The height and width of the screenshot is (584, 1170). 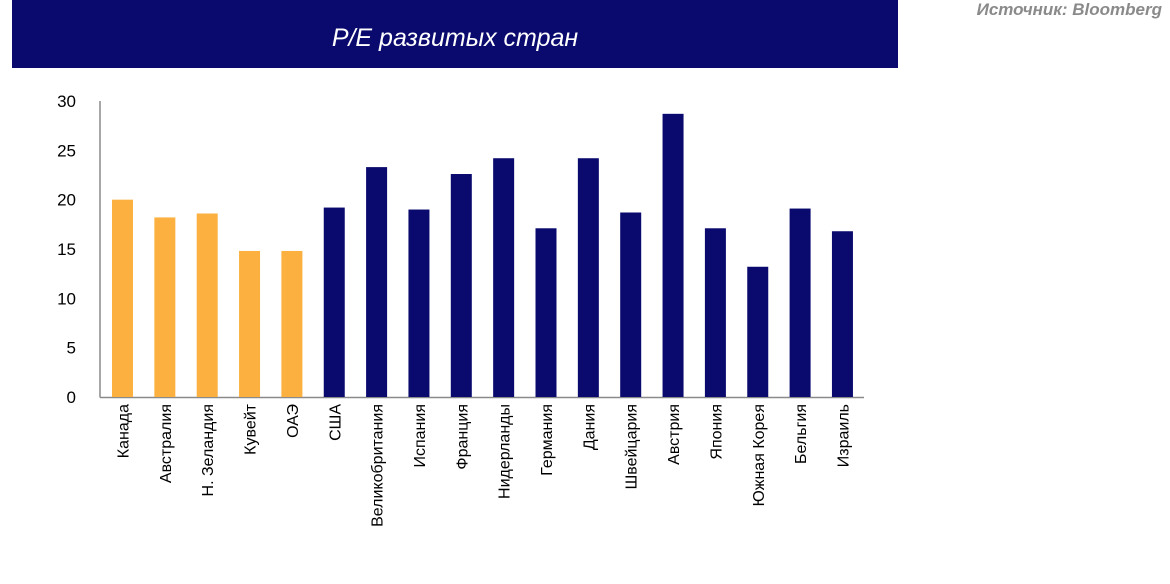 What do you see at coordinates (71, 397) in the screenshot?
I see `y-tick-label: 0` at bounding box center [71, 397].